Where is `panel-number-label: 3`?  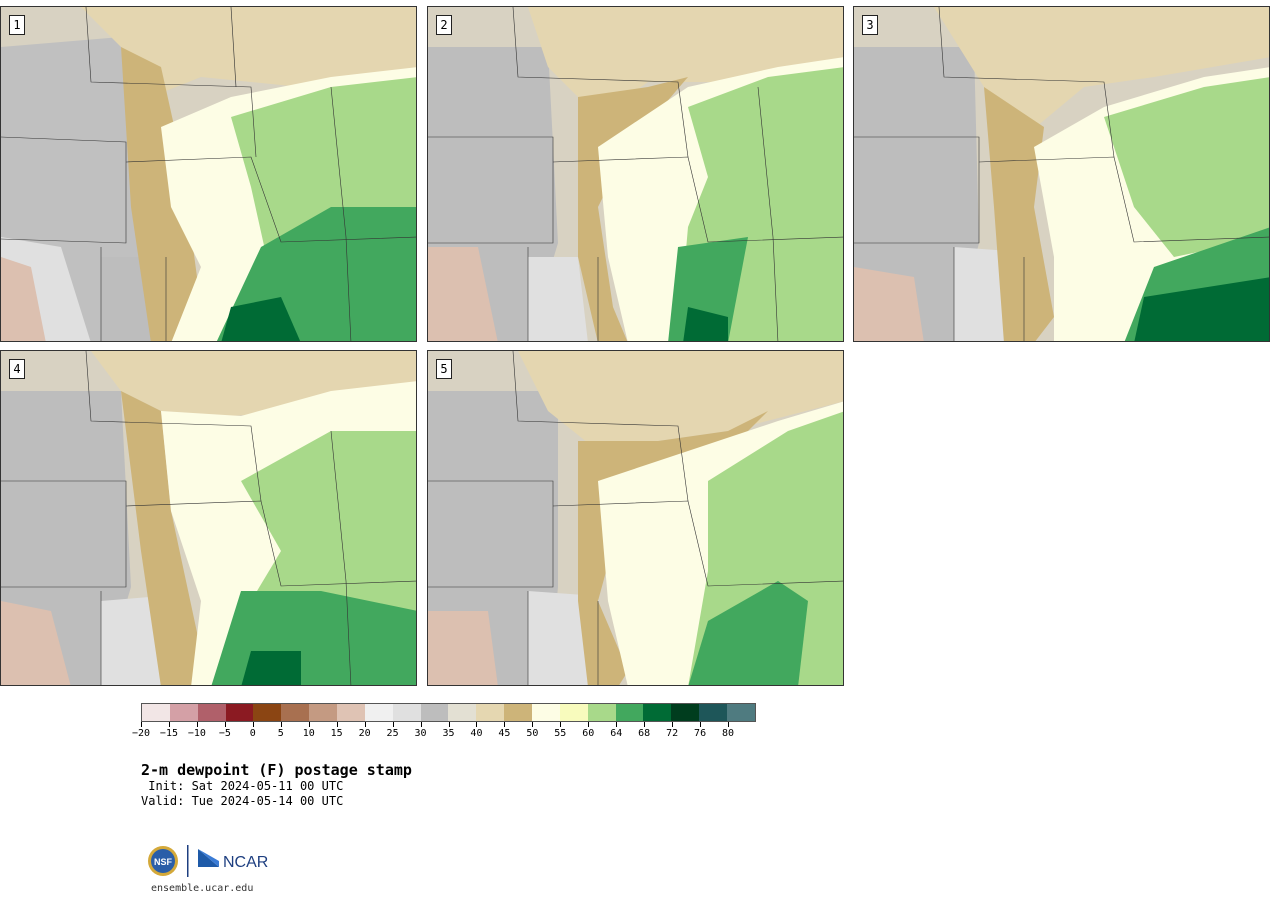 panel-number-label: 3 is located at coordinates (870, 25).